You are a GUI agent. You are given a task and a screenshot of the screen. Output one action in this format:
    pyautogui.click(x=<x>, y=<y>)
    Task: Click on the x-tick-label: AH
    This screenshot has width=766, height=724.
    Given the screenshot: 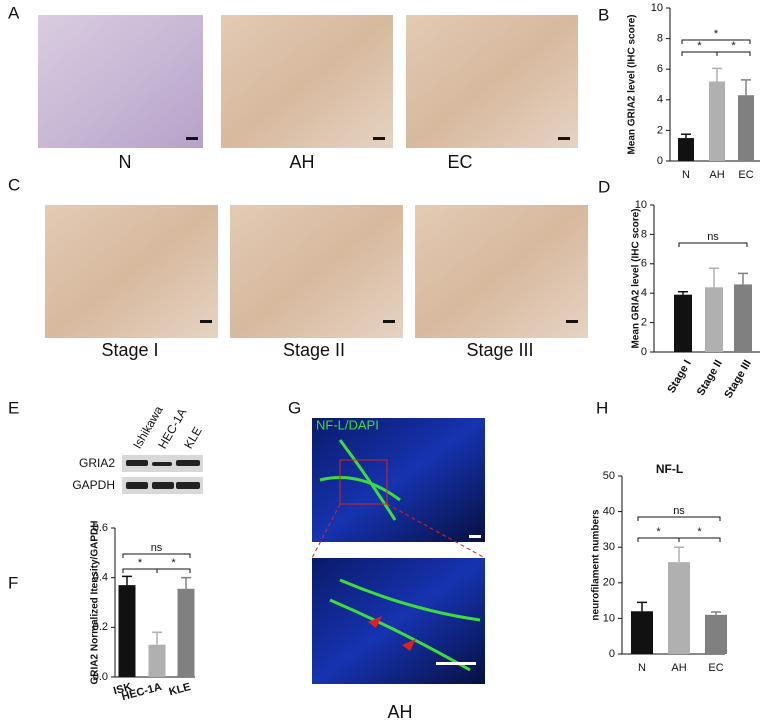 What is the action you would take?
    pyautogui.click(x=716, y=175)
    